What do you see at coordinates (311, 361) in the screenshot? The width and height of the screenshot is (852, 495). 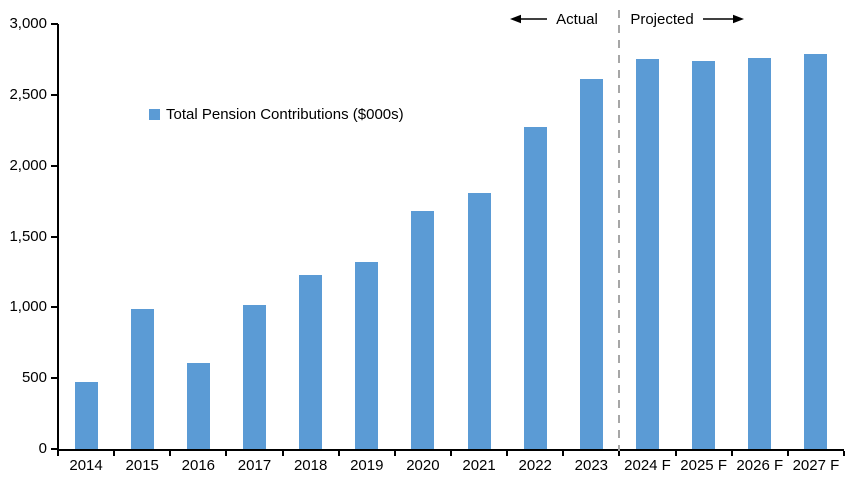 I see `bar-2018` at bounding box center [311, 361].